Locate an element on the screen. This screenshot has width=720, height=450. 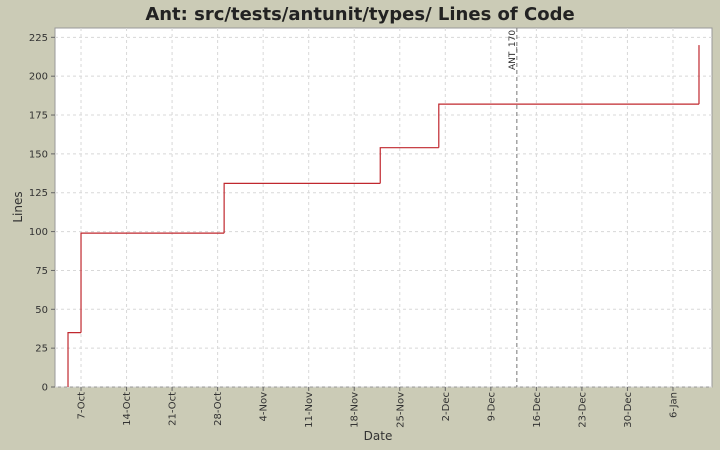
x-tick-label: 9-Dec is located at coordinates (491, 406).